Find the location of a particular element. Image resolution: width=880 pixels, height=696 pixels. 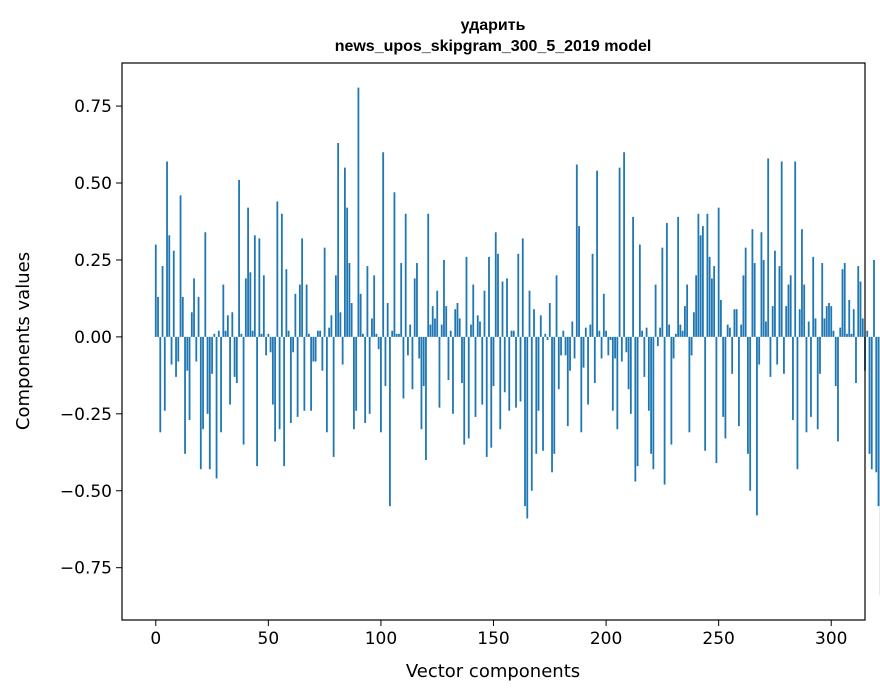

x-tick-label: 200 is located at coordinates (606, 639).